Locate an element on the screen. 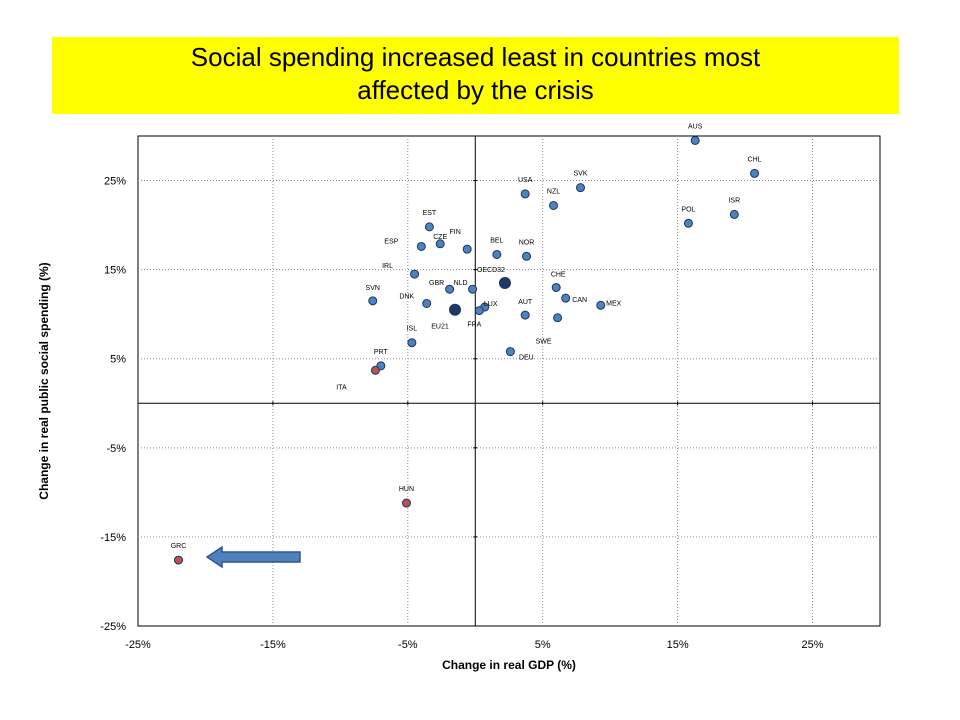  chart-title-line-2: affected by the crisis is located at coordinates (475, 90).